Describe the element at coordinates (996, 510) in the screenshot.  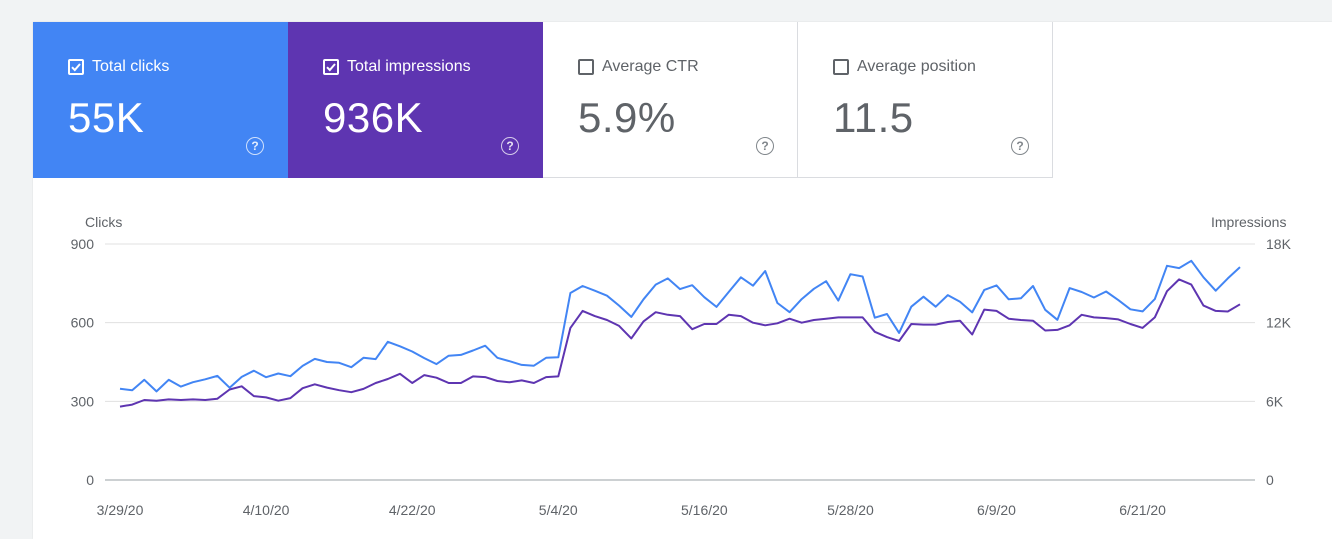
I see `x-axis-tick-label: 6/9/20` at that location.